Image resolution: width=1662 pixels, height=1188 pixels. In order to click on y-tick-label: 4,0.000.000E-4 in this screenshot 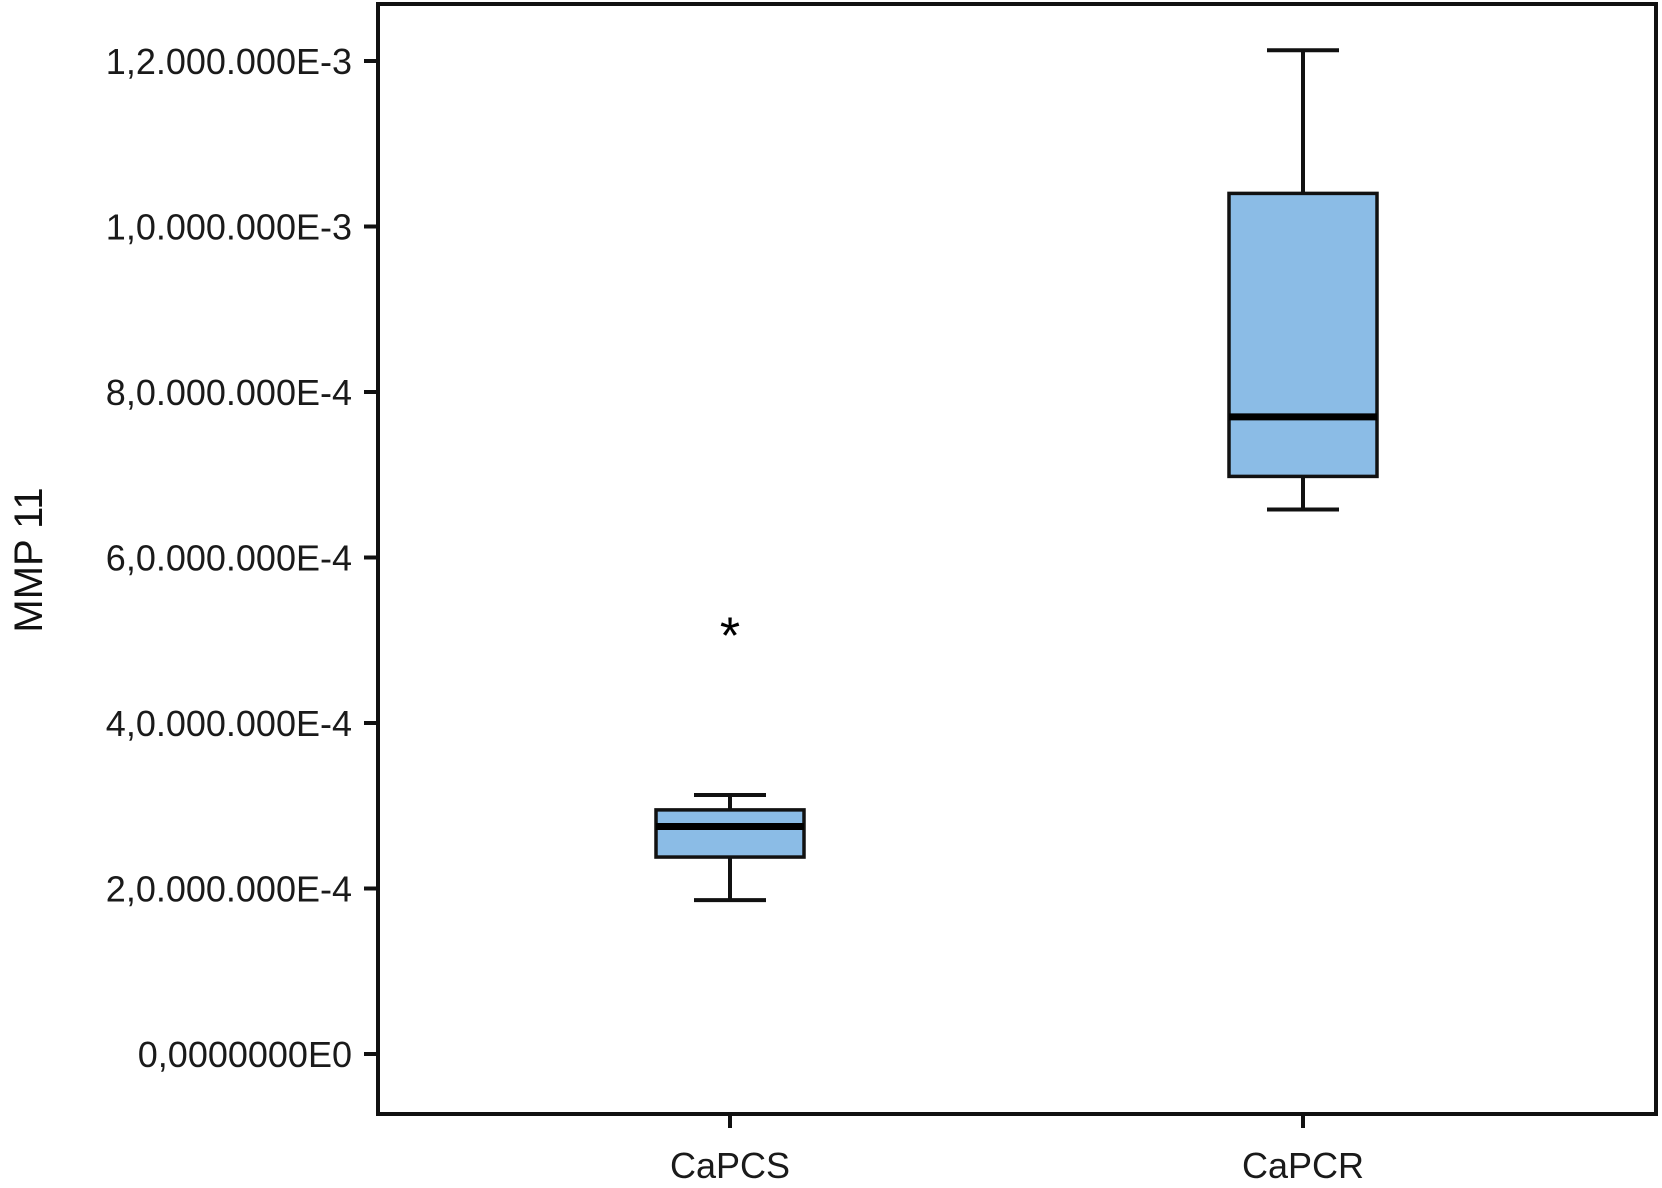, I will do `click(229, 723)`.